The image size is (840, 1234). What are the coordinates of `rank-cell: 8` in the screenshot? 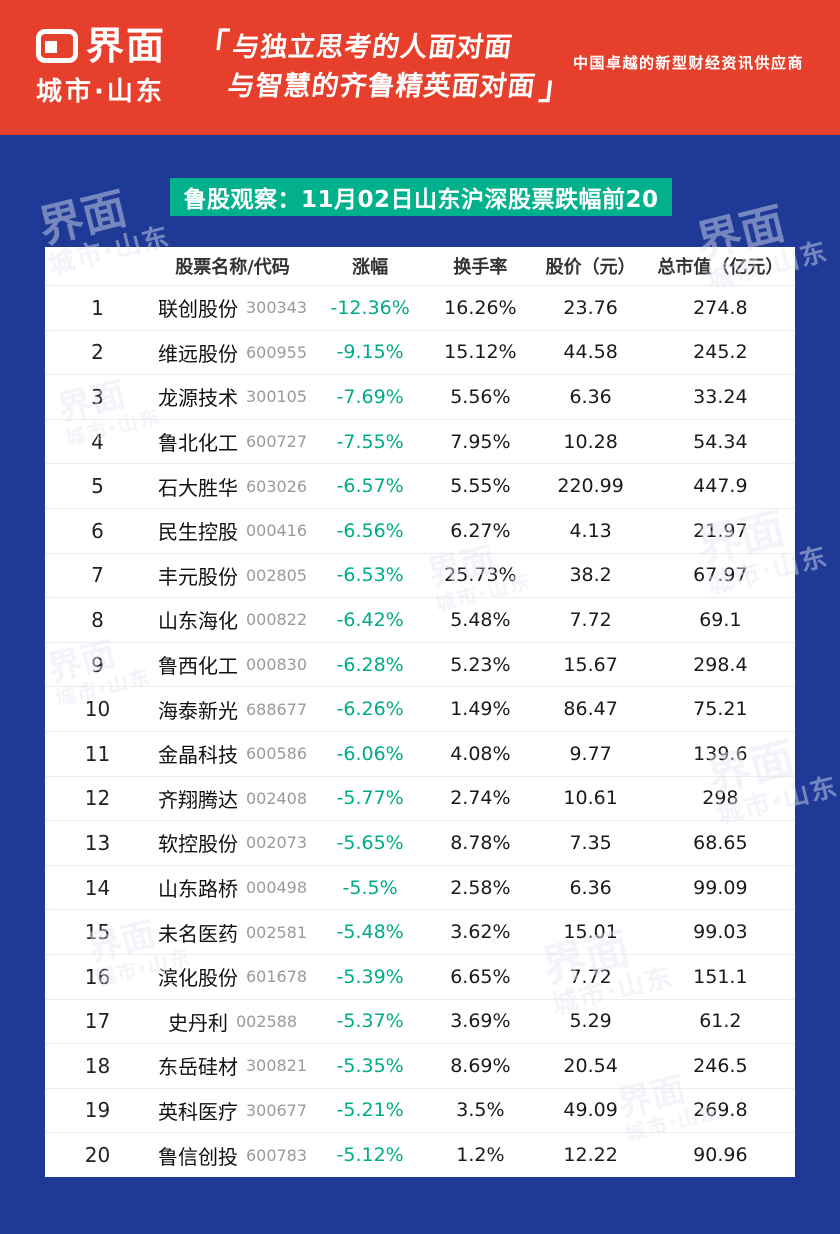 It's located at (97, 619).